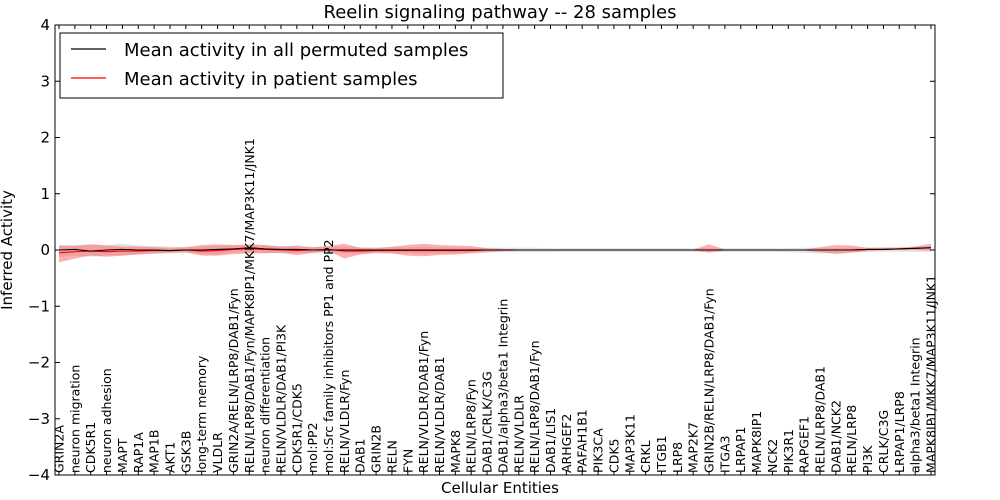 The image size is (1000, 500). I want to click on x-tick-label: DAB1/CRLK/C3G, so click(487, 422).